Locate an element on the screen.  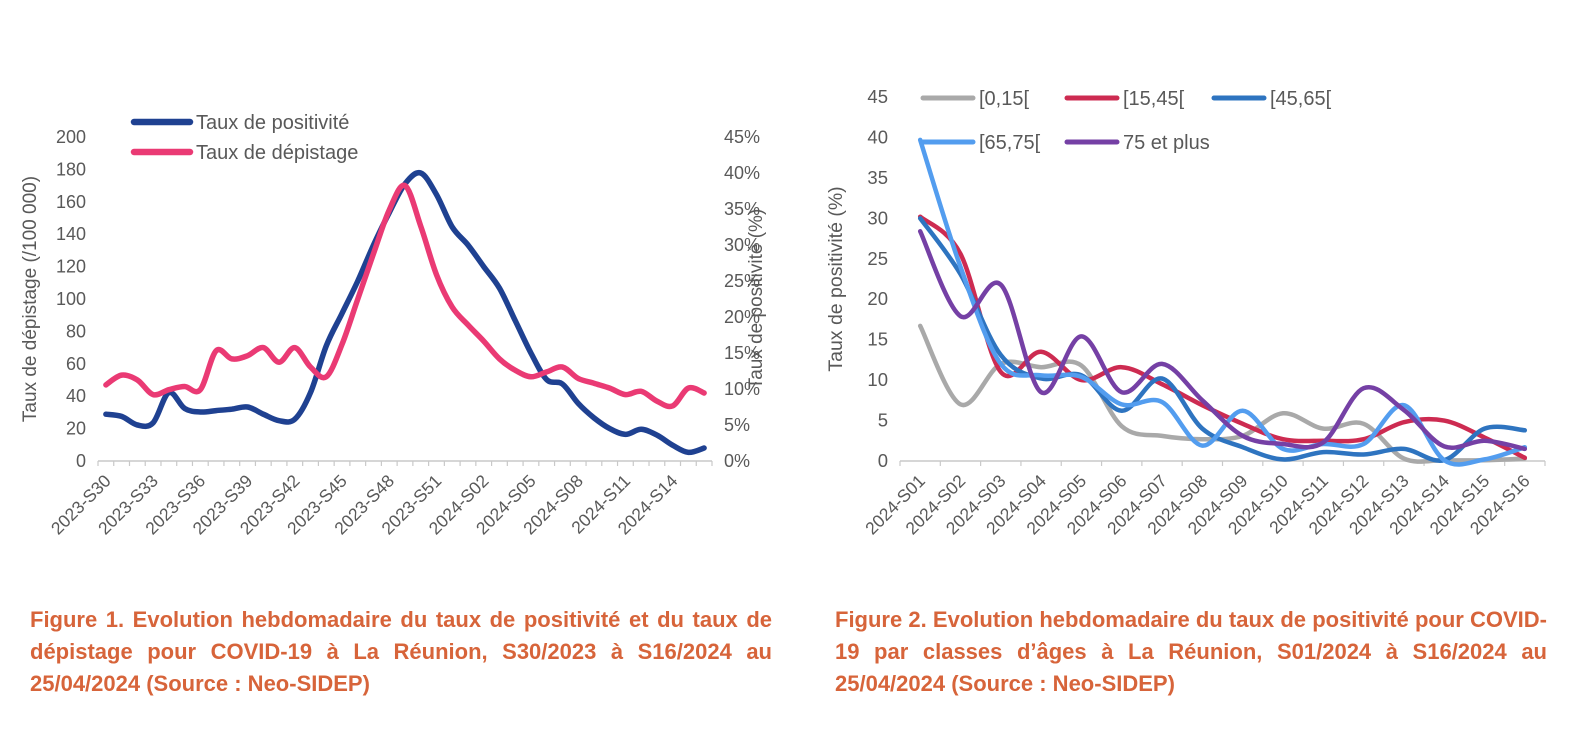
legend-item-taux-de-d-pistage: Taux de dépistage is located at coordinates (244, 153).